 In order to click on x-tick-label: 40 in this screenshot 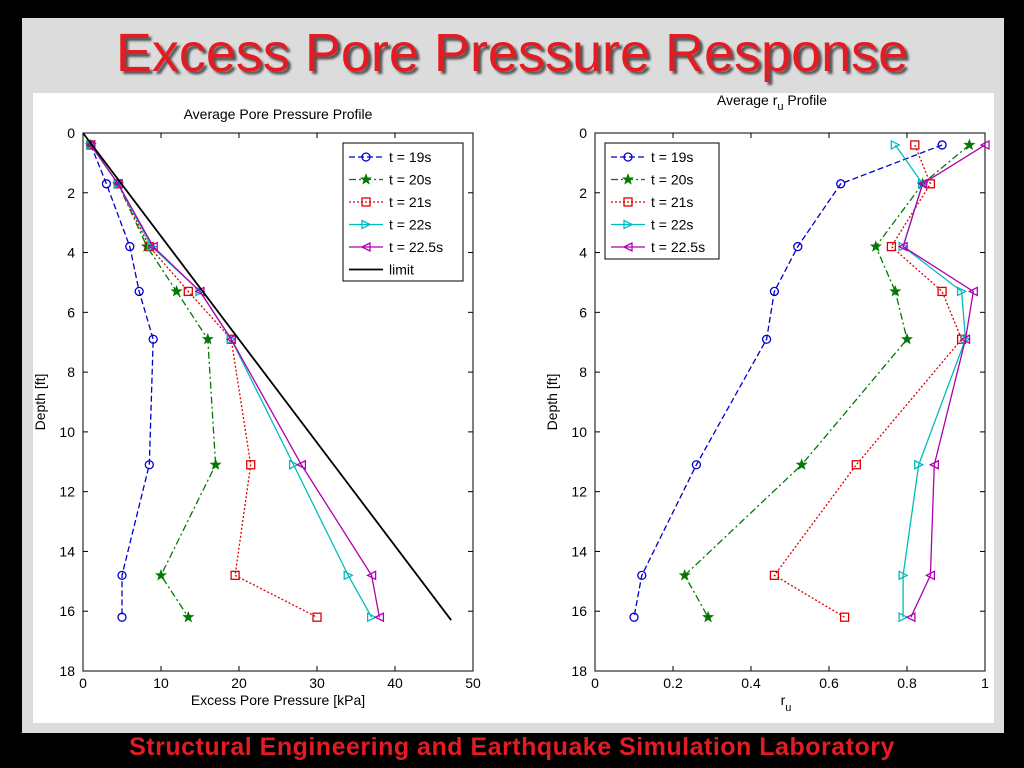, I will do `click(395, 683)`.